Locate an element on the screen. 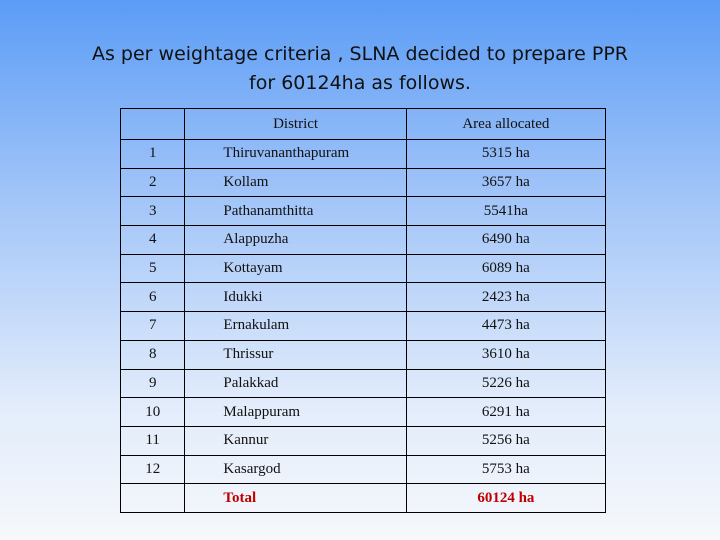 This screenshot has height=540, width=720. table-row: 12 Kasargod 5753 ha is located at coordinates (363, 469).